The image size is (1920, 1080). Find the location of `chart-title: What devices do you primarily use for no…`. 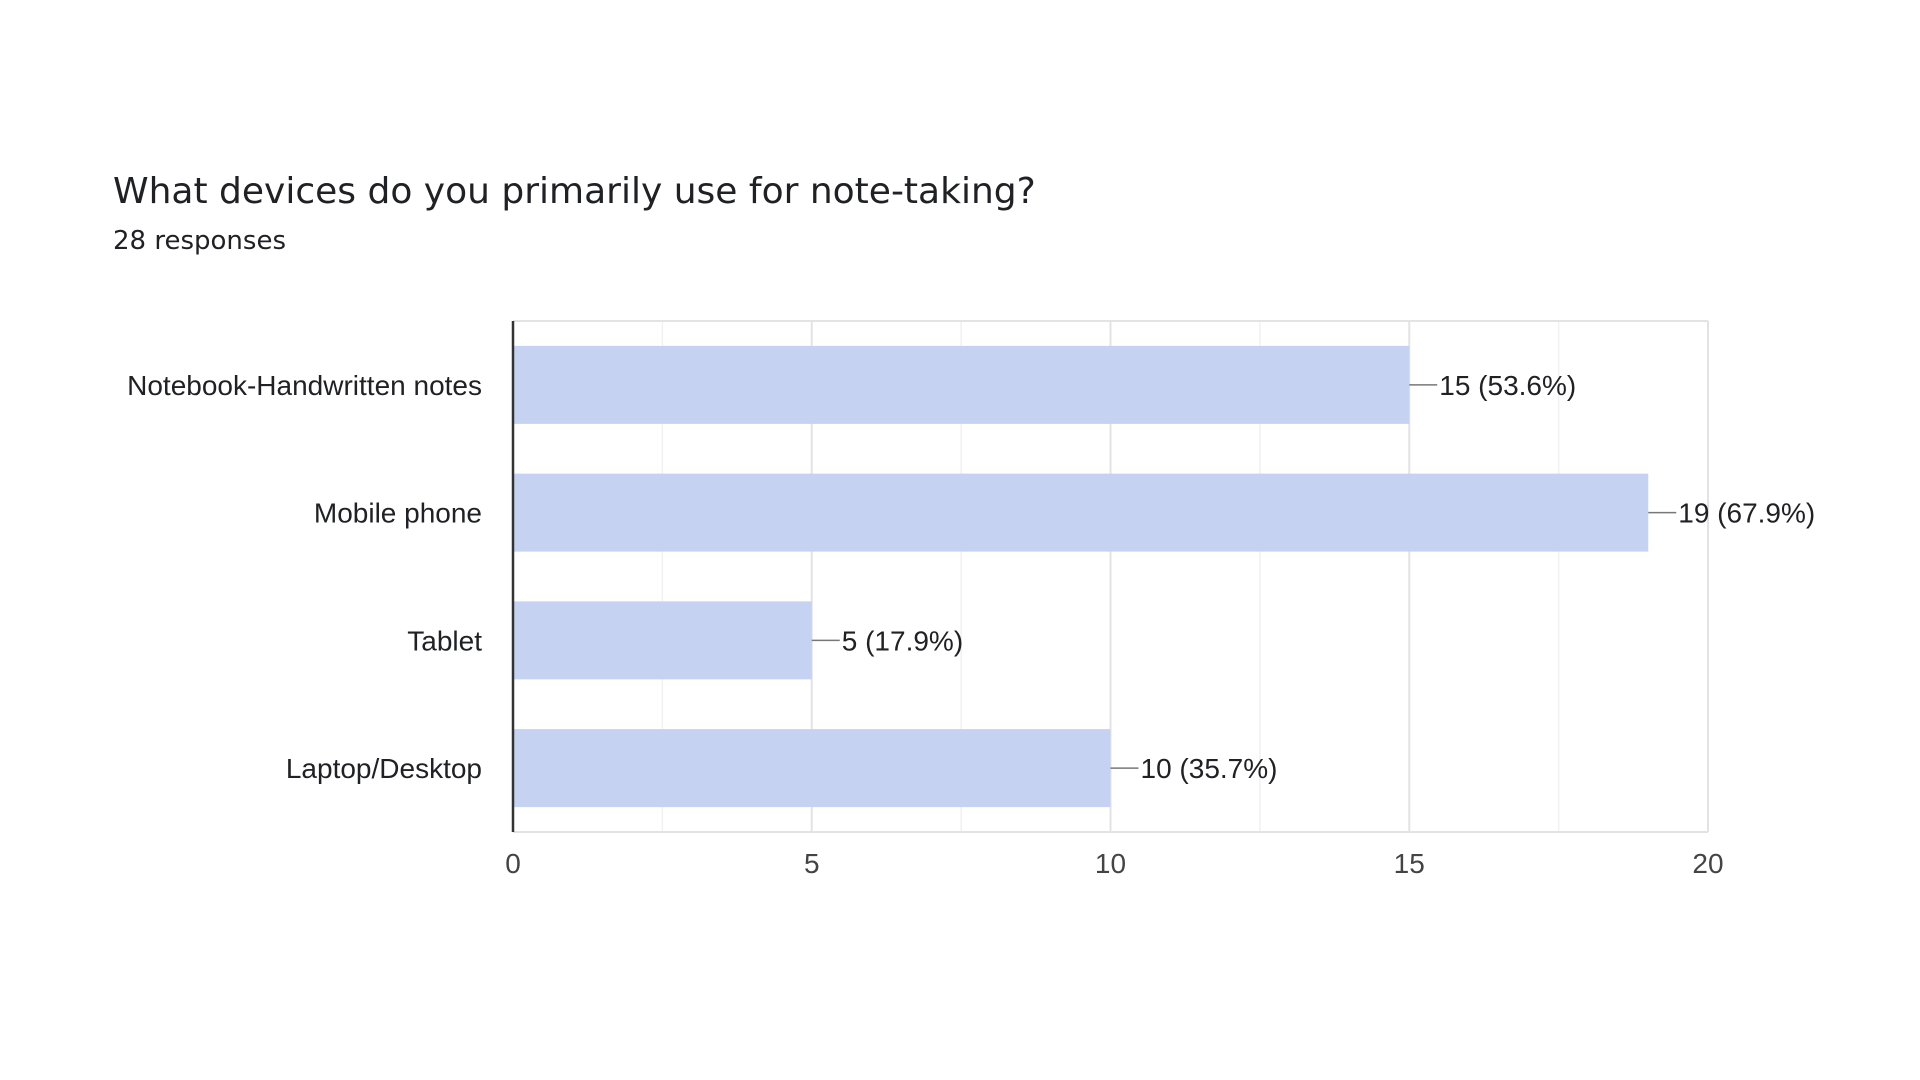

chart-title: What devices do you primarily use for no… is located at coordinates (574, 191).